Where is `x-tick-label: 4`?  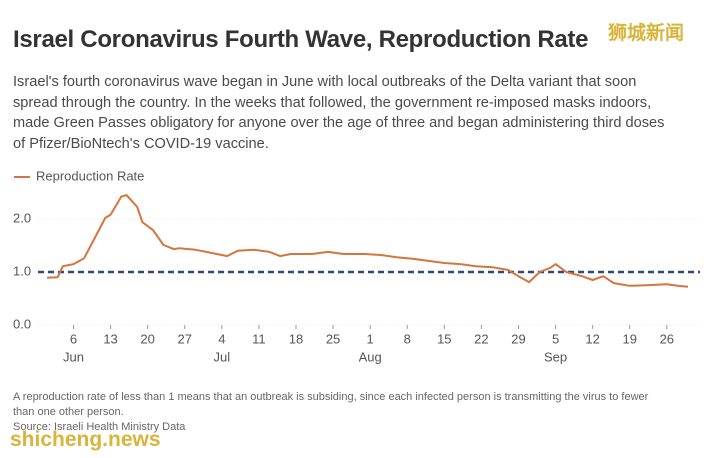
x-tick-label: 4 is located at coordinates (221, 338).